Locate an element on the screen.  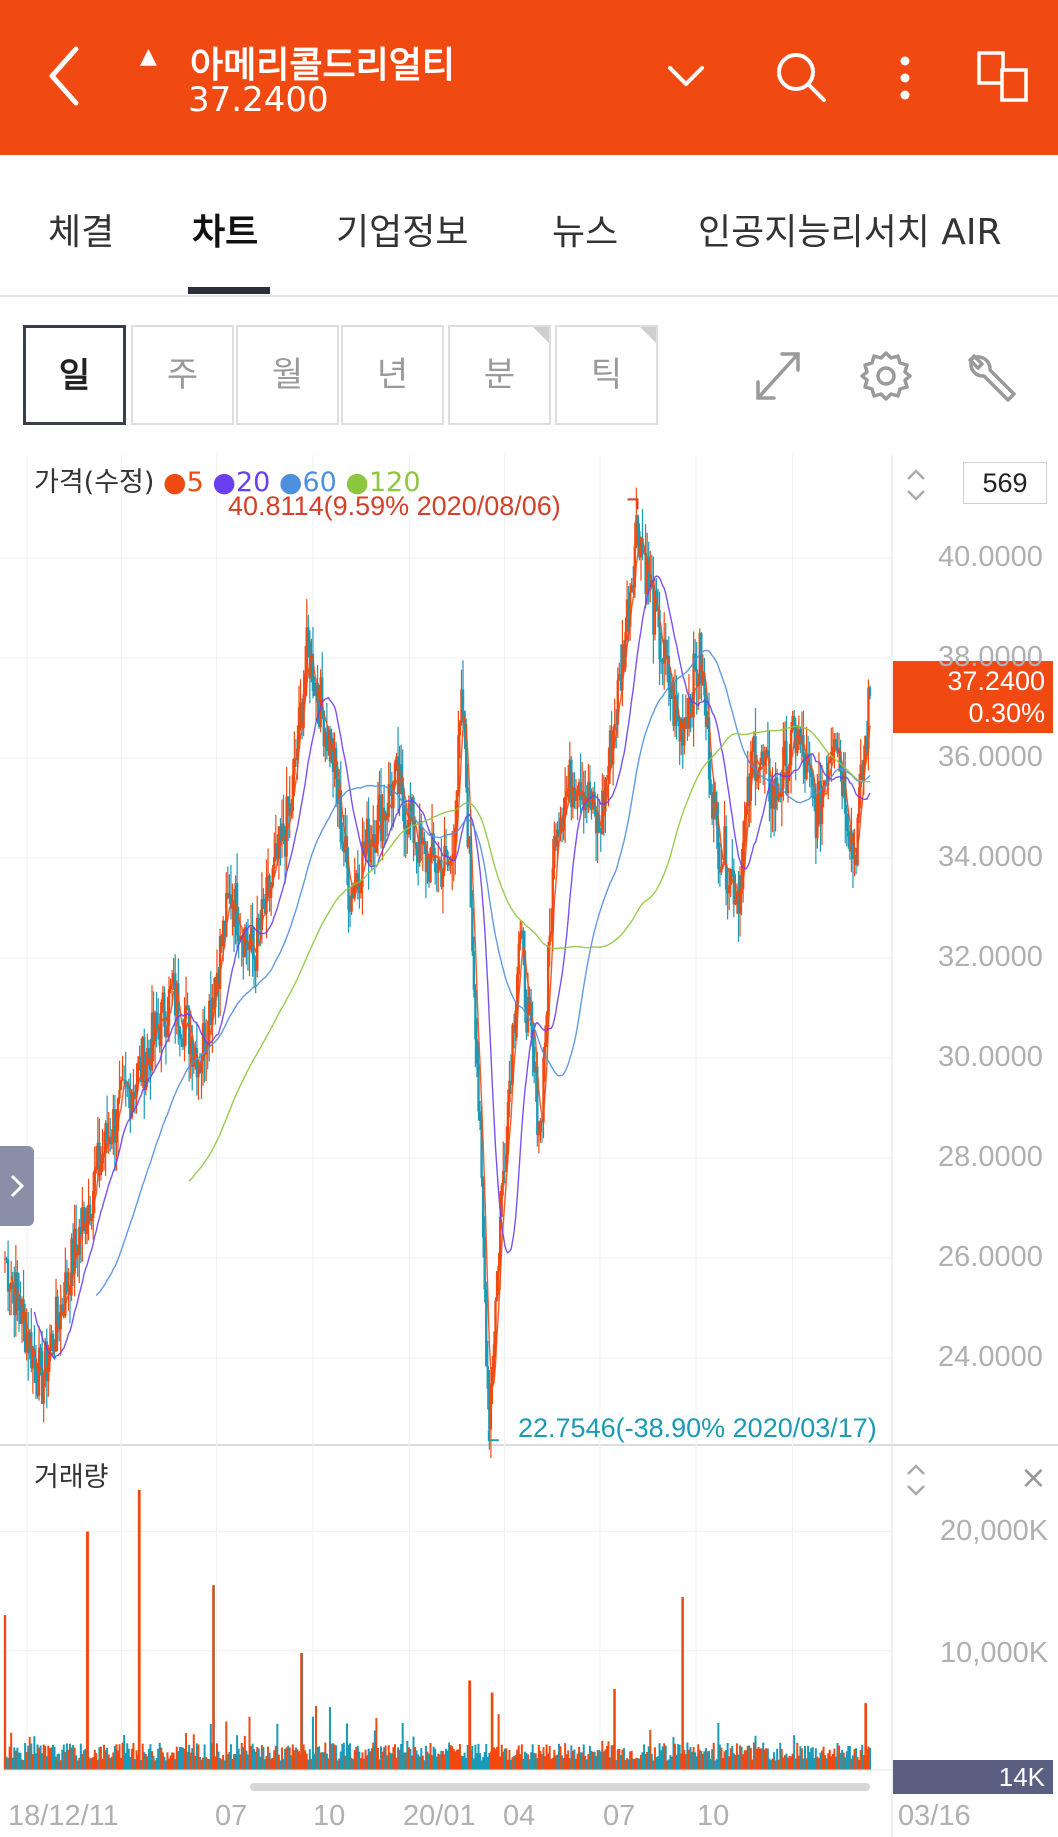
expand-icon is located at coordinates (778, 376).